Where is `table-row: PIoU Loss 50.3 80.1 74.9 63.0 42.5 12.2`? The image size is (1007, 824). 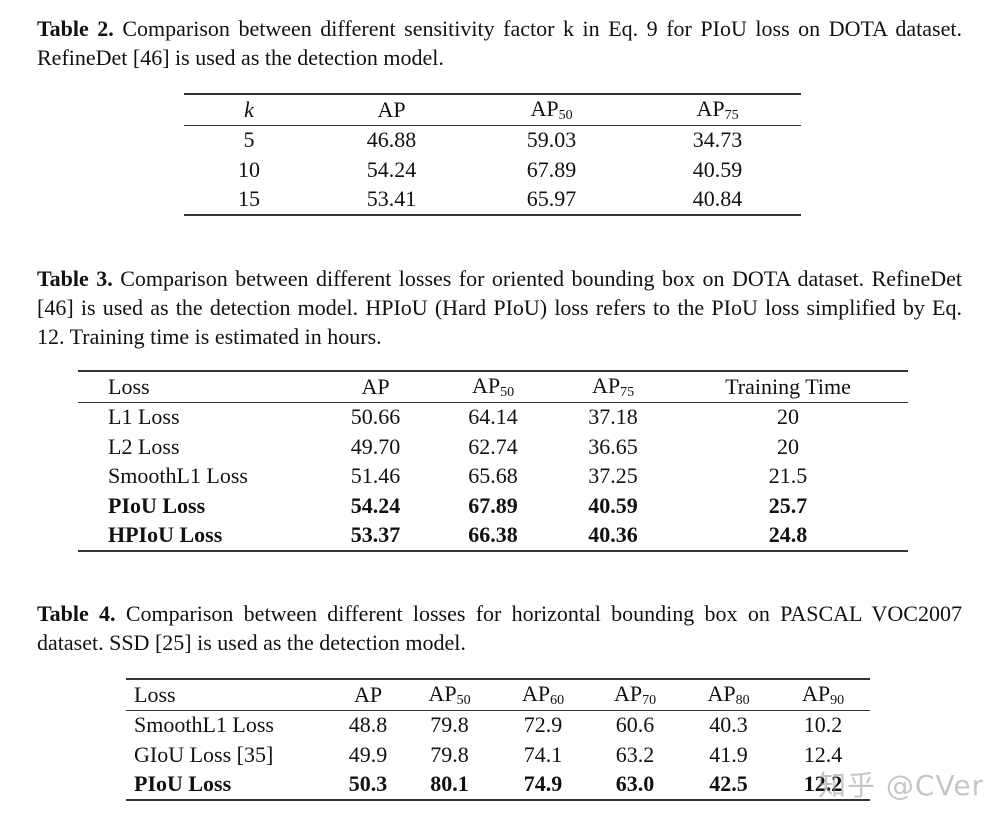
table-row: PIoU Loss 50.3 80.1 74.9 63.0 42.5 12.2 is located at coordinates (498, 785).